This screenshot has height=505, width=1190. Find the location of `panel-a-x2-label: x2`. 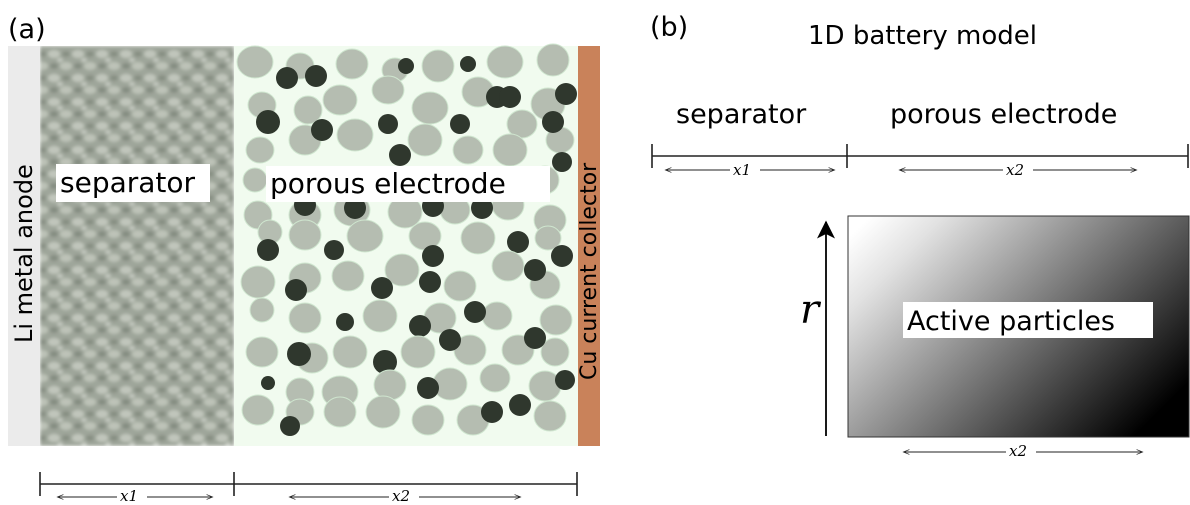

panel-a-x2-label: x2 is located at coordinates (401, 496).